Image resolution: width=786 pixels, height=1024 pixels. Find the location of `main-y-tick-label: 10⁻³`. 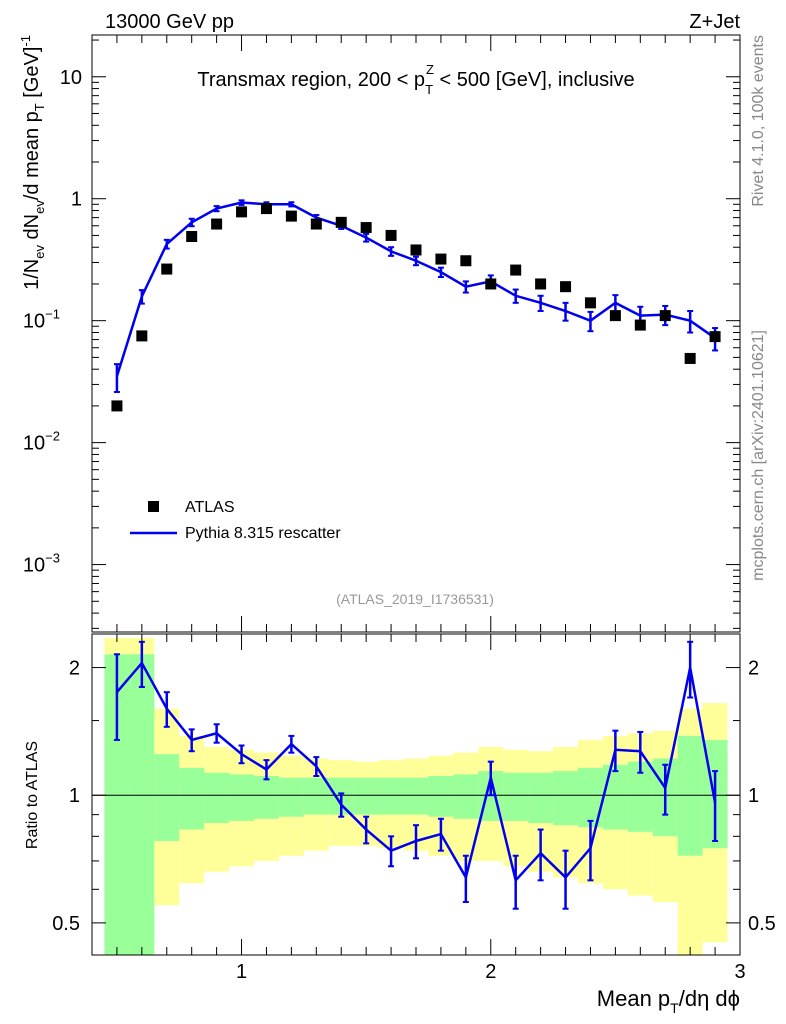

main-y-tick-label: 10⁻³ is located at coordinates (41, 564).